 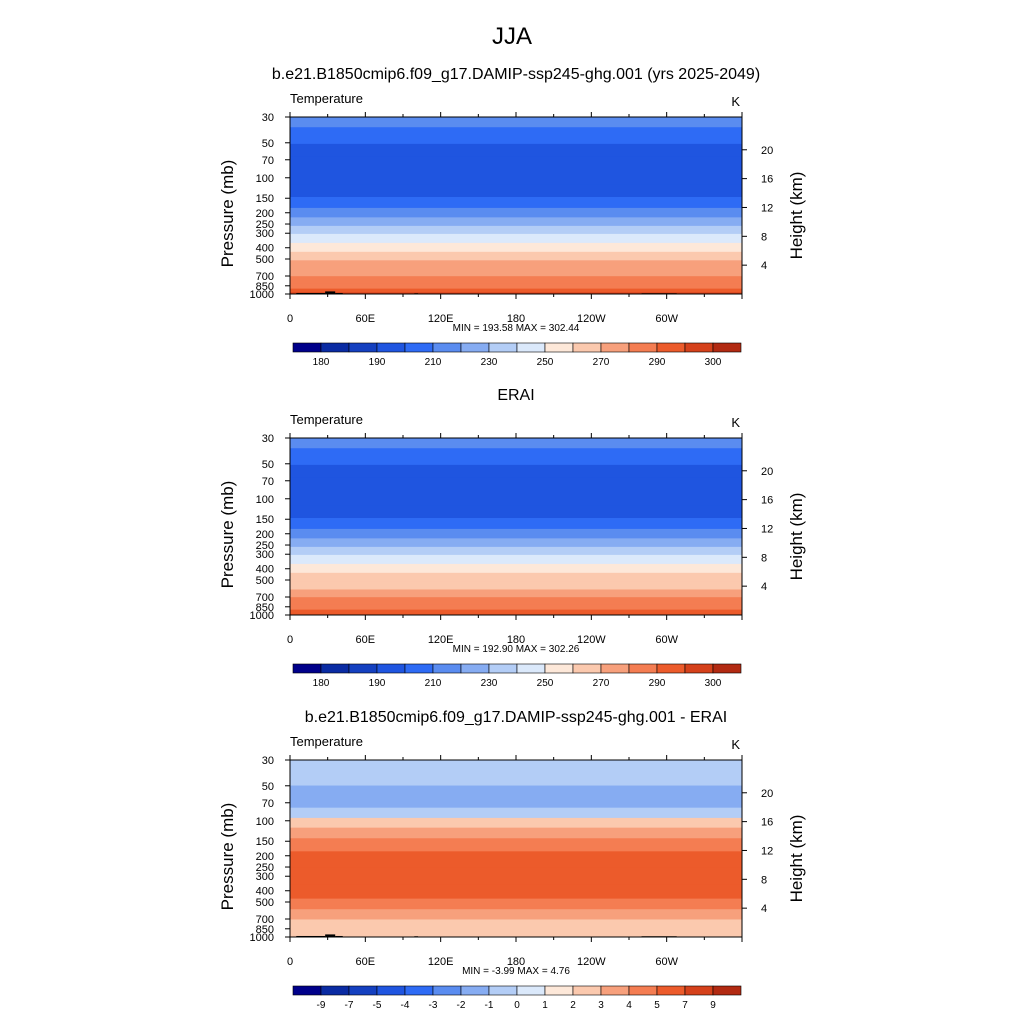 What do you see at coordinates (666, 640) in the screenshot?
I see `x-tick-label: 60W` at bounding box center [666, 640].